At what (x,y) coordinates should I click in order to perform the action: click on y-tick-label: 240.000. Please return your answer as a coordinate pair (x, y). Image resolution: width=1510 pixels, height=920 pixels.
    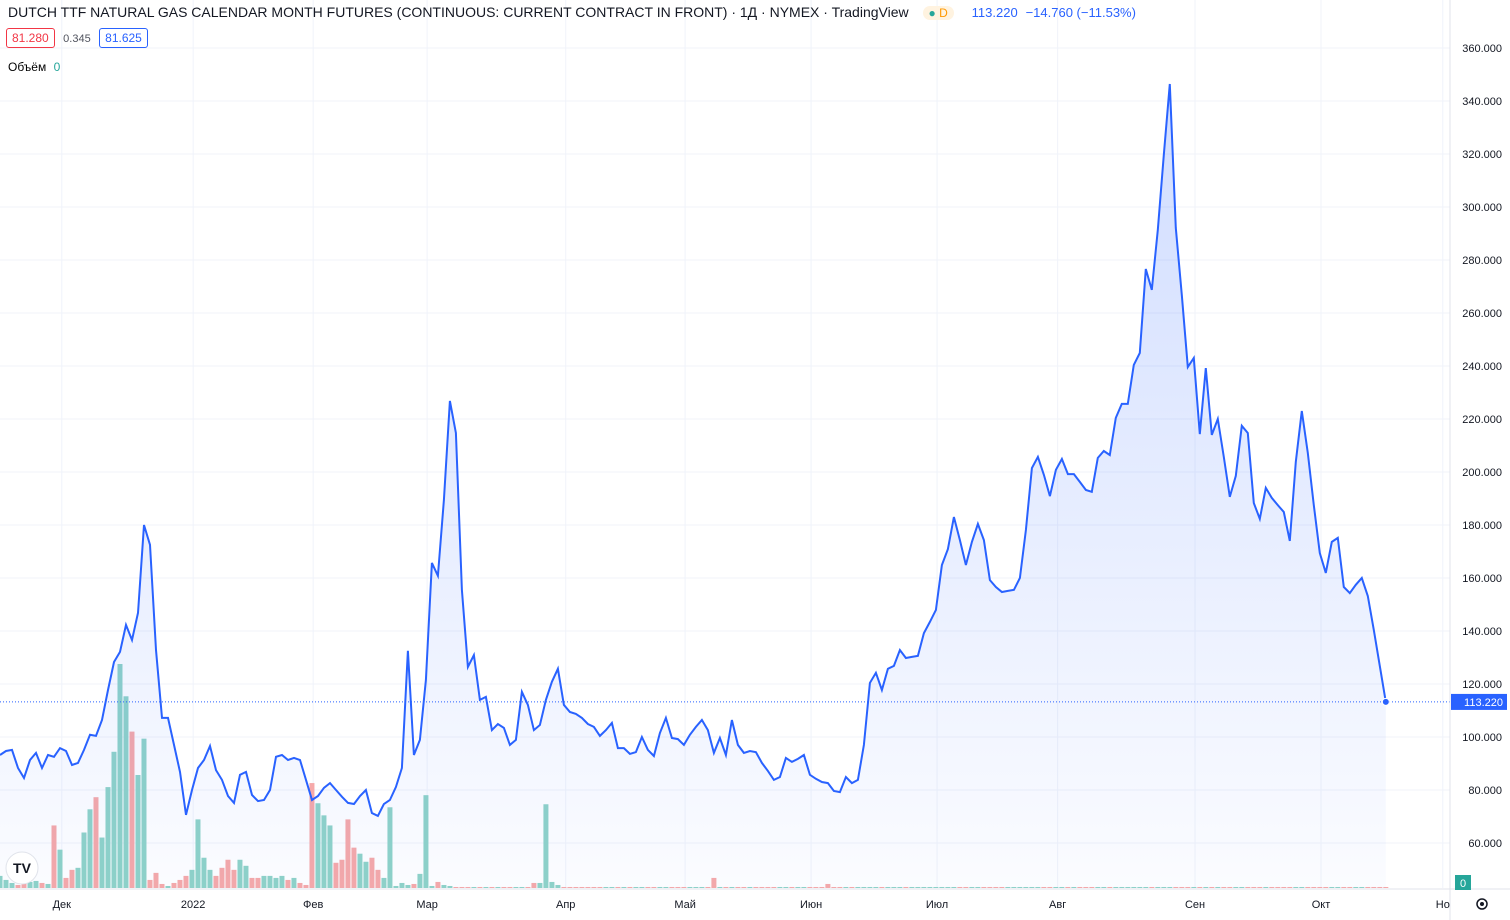
    Looking at the image, I should click on (1482, 367).